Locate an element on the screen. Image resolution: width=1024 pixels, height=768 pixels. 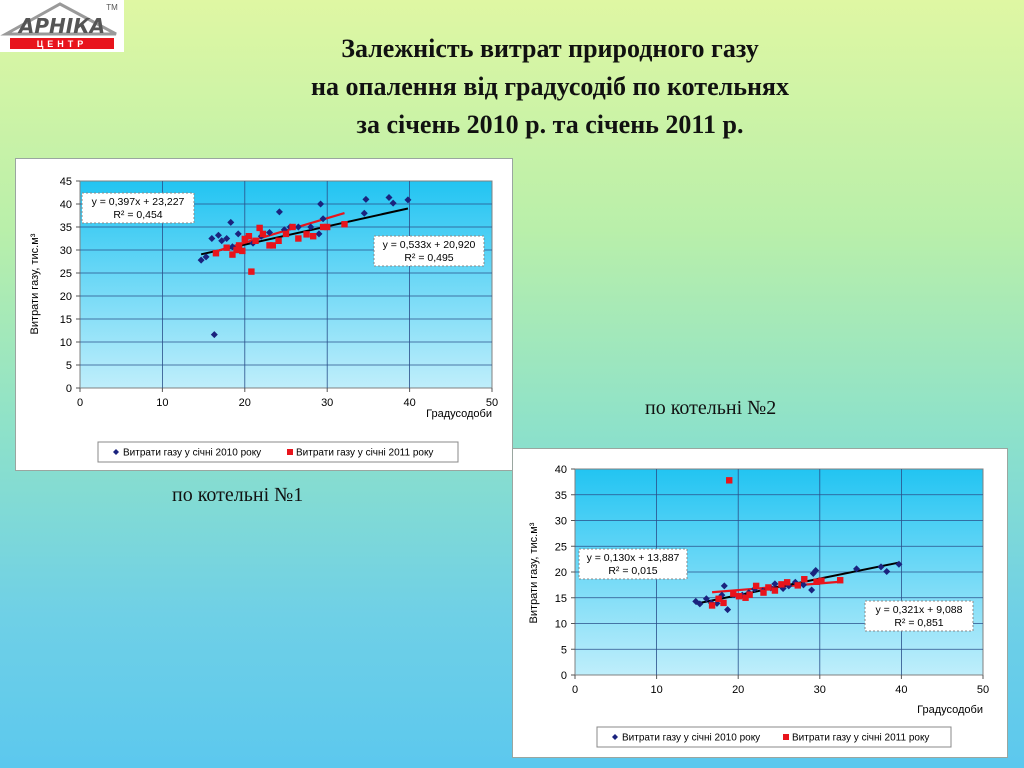
x-tick-label: 0 is located at coordinates (80, 403).